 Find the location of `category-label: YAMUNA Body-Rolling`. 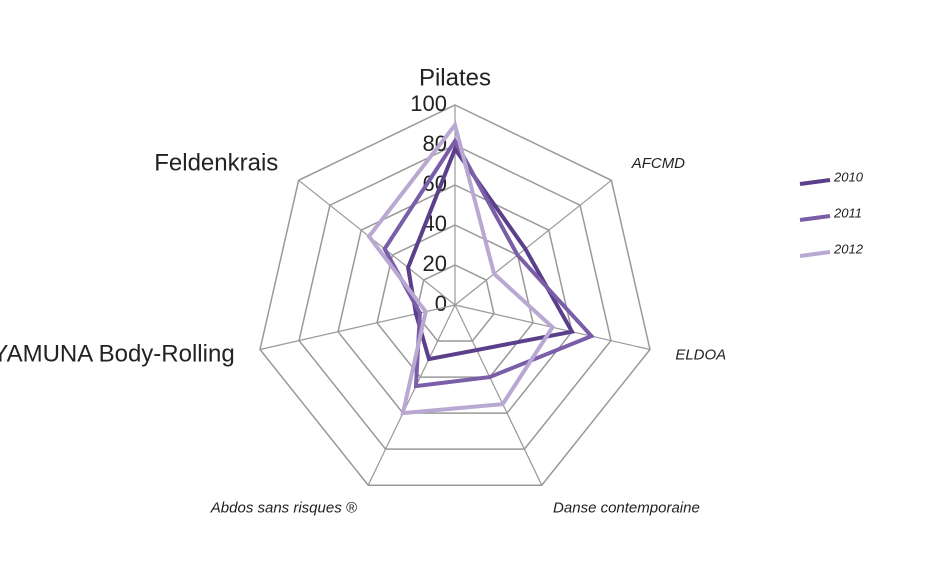

category-label: YAMUNA Body-Rolling is located at coordinates (117, 354).